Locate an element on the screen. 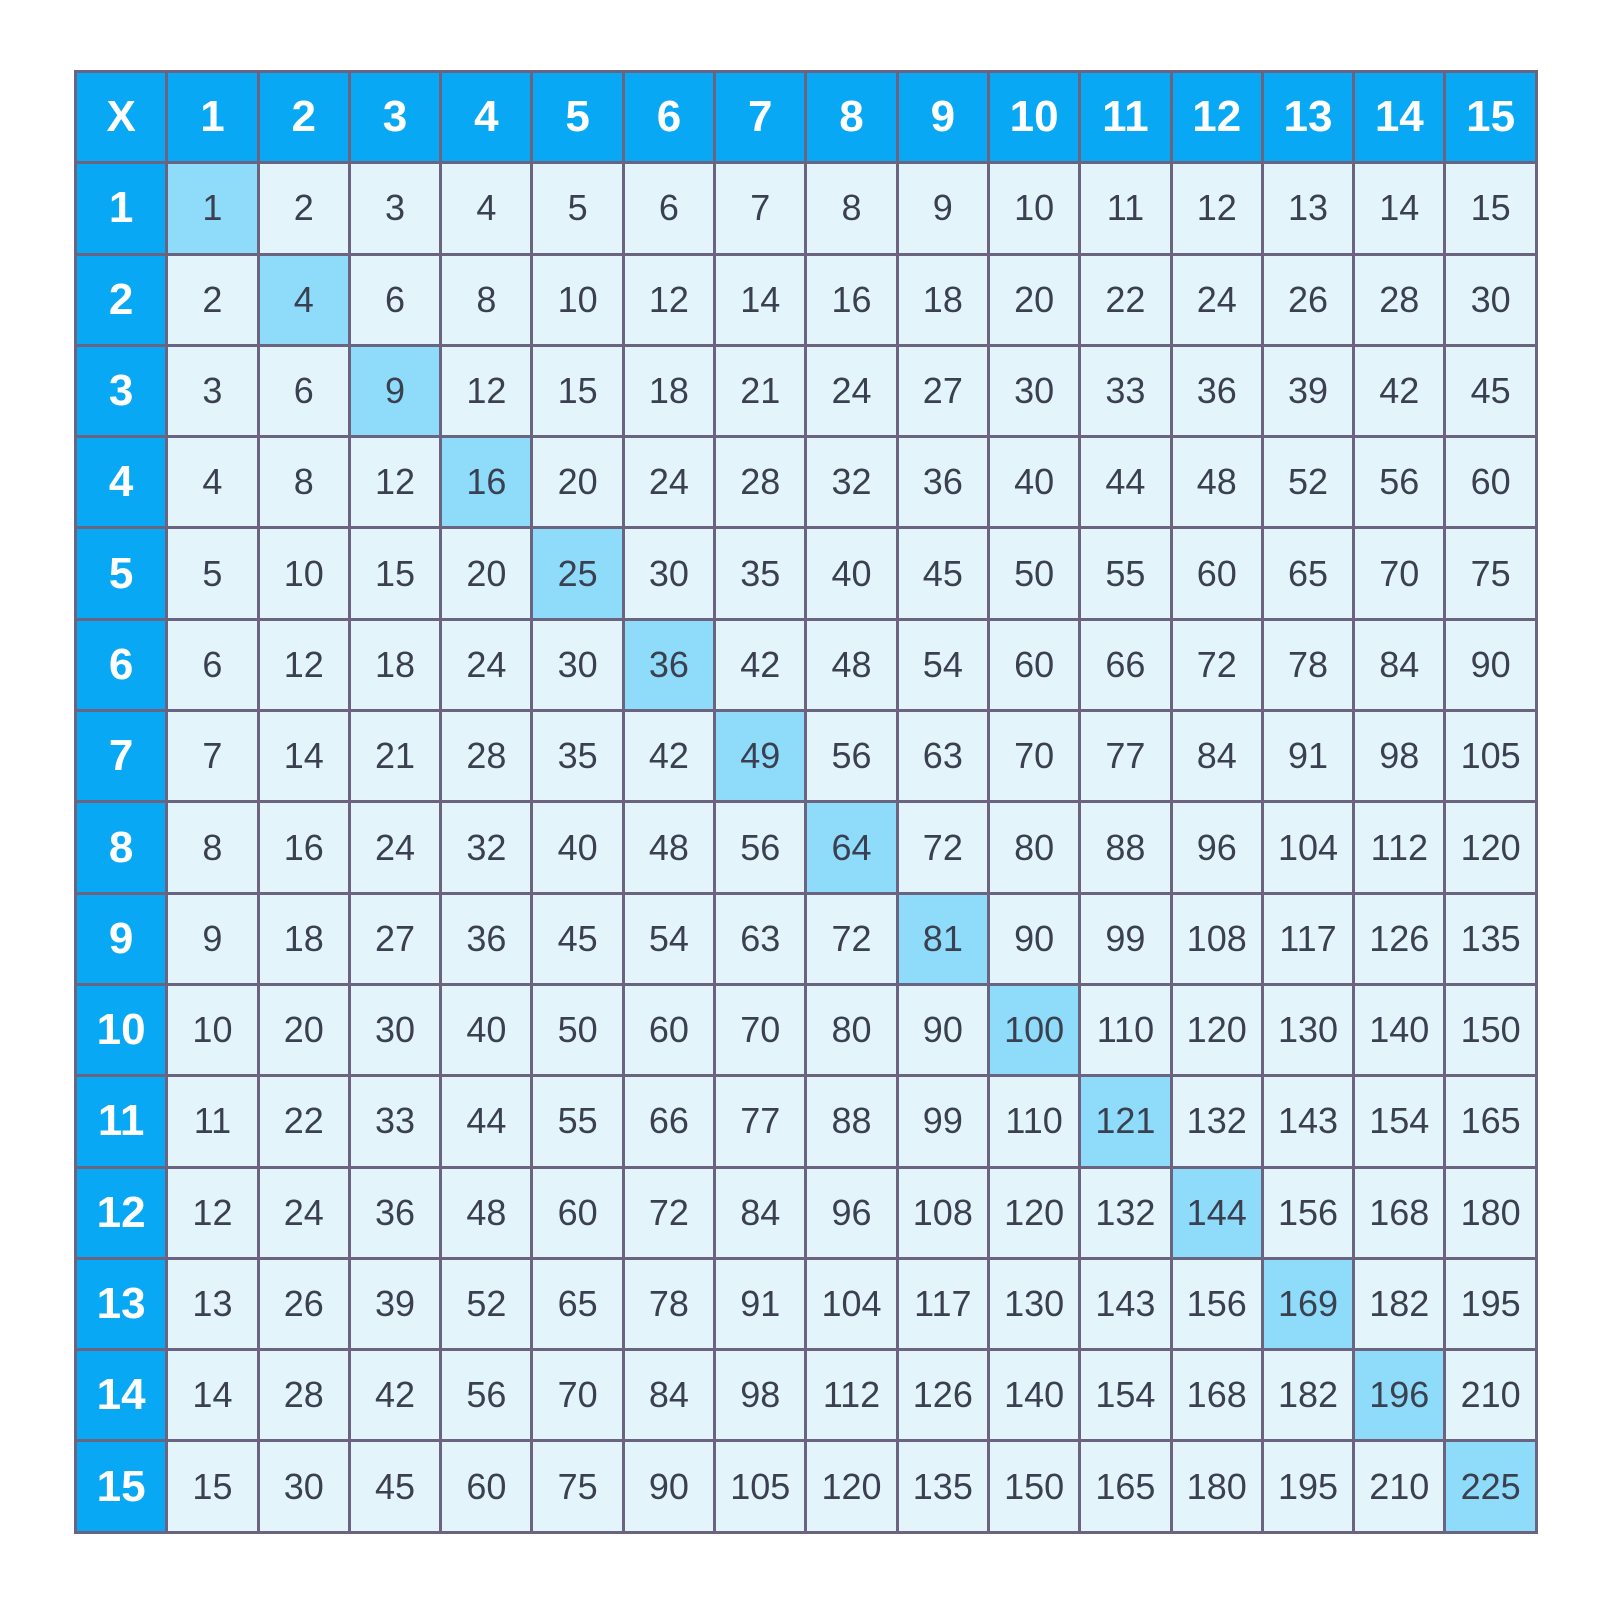 This screenshot has width=1600, height=1600. row-header: 13 is located at coordinates (121, 1304).